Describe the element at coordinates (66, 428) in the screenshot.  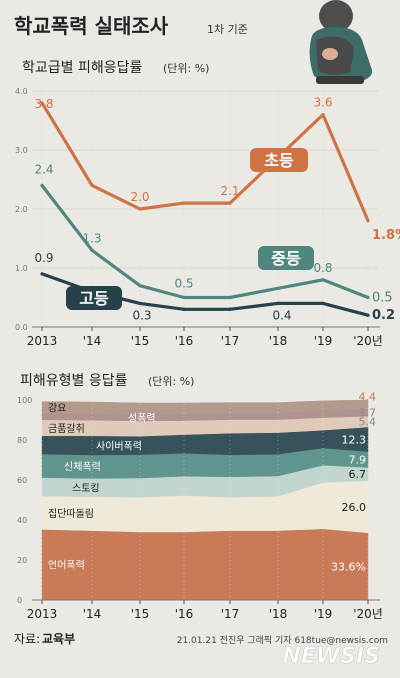
I see `area-series-label: 금품갈취` at that location.